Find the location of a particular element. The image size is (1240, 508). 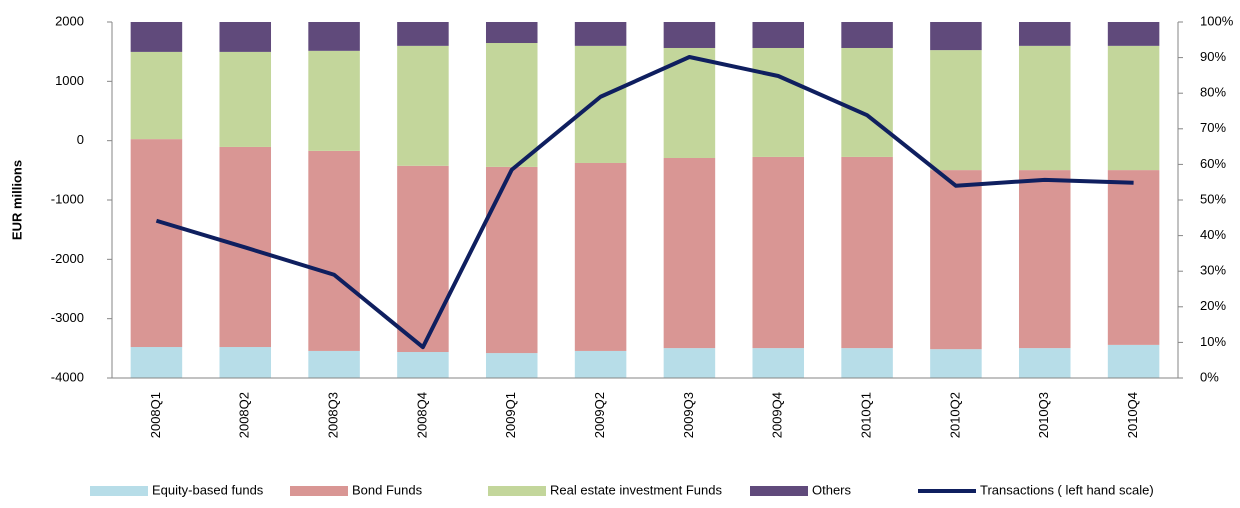

x-tick-label: 2009Q1 is located at coordinates (510, 415).